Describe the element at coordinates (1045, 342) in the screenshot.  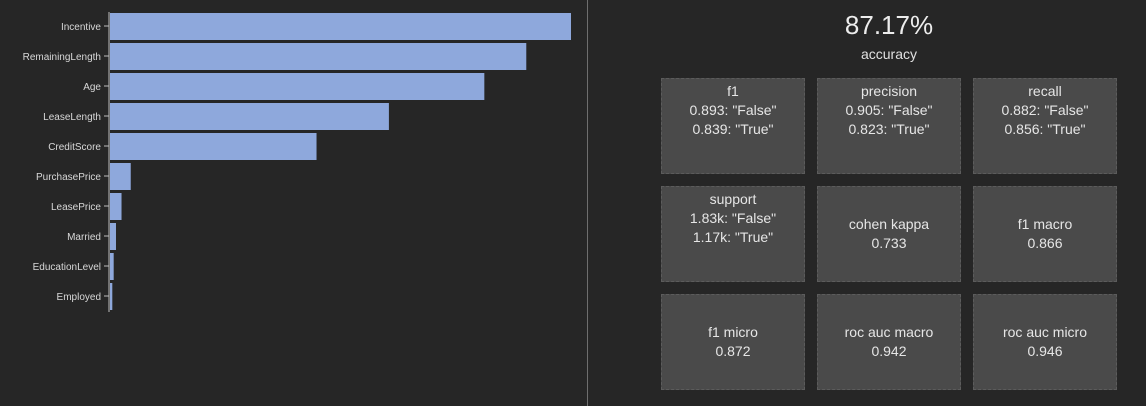
I see `metric-tile-roc-auc-micro: roc auc micro 0.946` at that location.